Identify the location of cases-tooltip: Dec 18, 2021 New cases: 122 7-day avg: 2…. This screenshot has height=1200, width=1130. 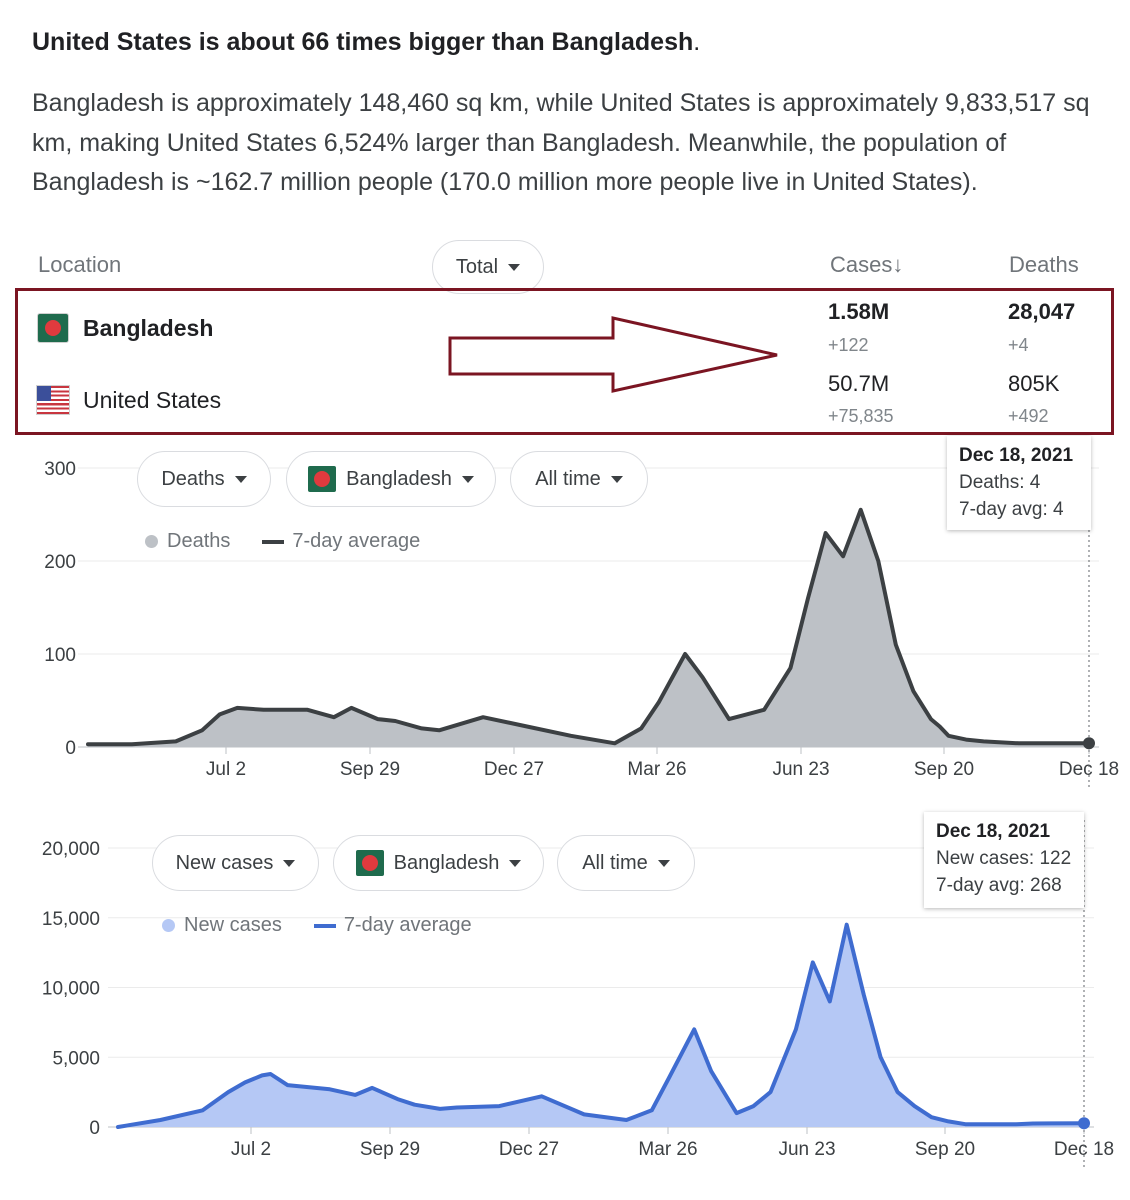
(1004, 860).